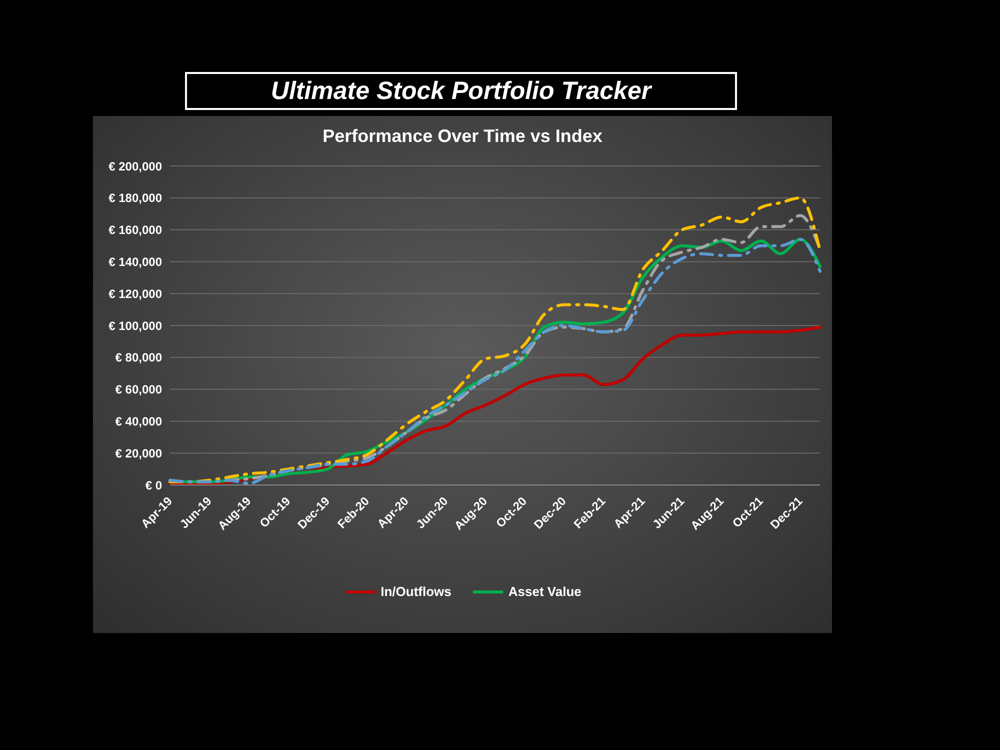  What do you see at coordinates (135, 261) in the screenshot?
I see `y-tick-label: € 140,000` at bounding box center [135, 261].